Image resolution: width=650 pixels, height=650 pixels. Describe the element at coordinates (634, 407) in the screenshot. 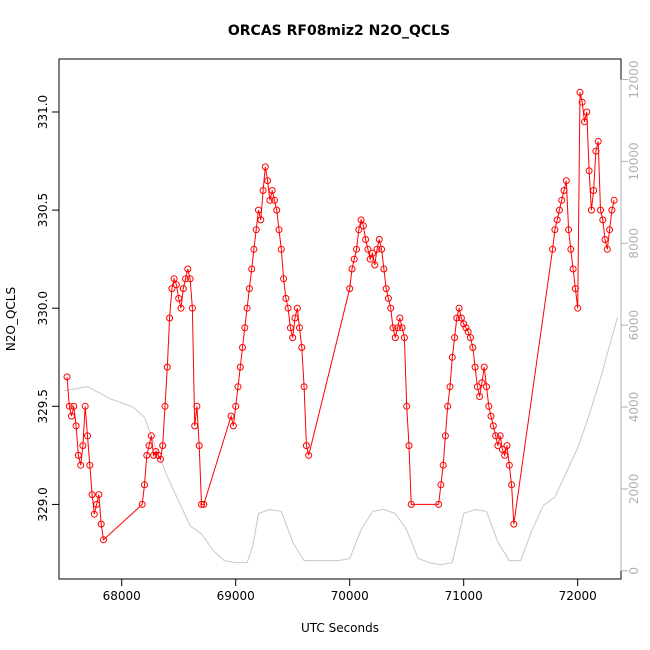

I see `y2-tick-label: 4000` at that location.